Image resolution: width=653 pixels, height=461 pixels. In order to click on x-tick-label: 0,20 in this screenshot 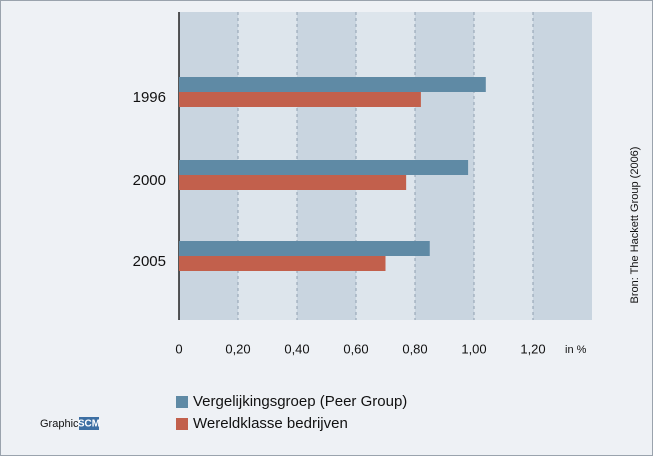, I will do `click(237, 348)`.